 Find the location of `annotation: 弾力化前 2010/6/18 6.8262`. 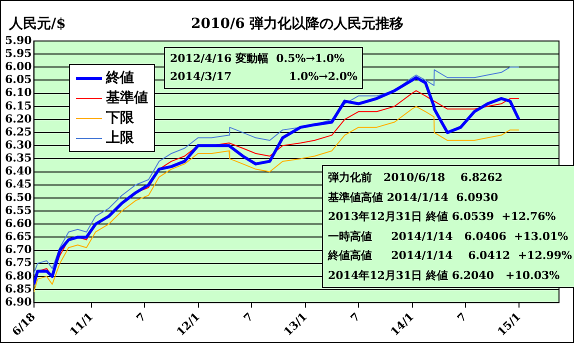

annotation: 弾力化前 2010/6/18 6.8262 is located at coordinates (415, 177).